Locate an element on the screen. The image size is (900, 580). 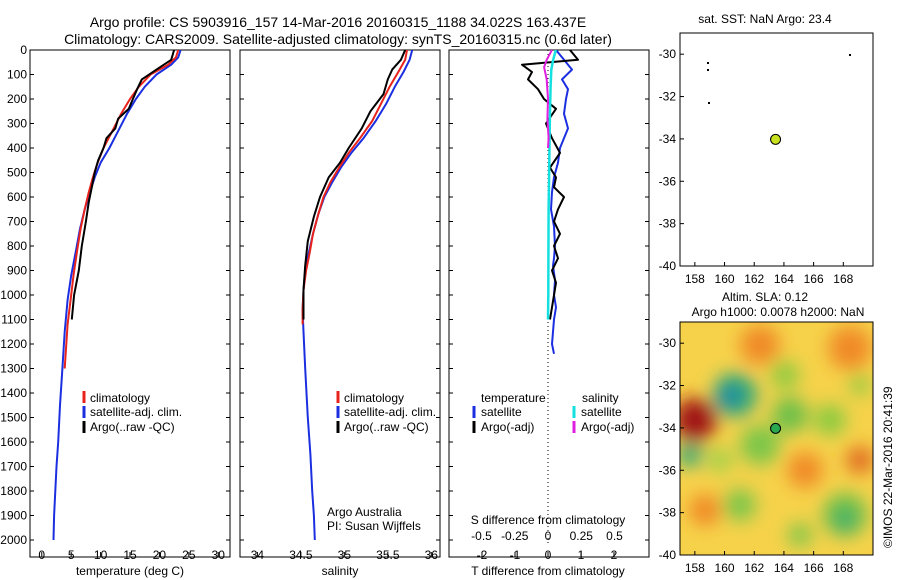
difference-profile-lines is located at coordinates (550, 202).